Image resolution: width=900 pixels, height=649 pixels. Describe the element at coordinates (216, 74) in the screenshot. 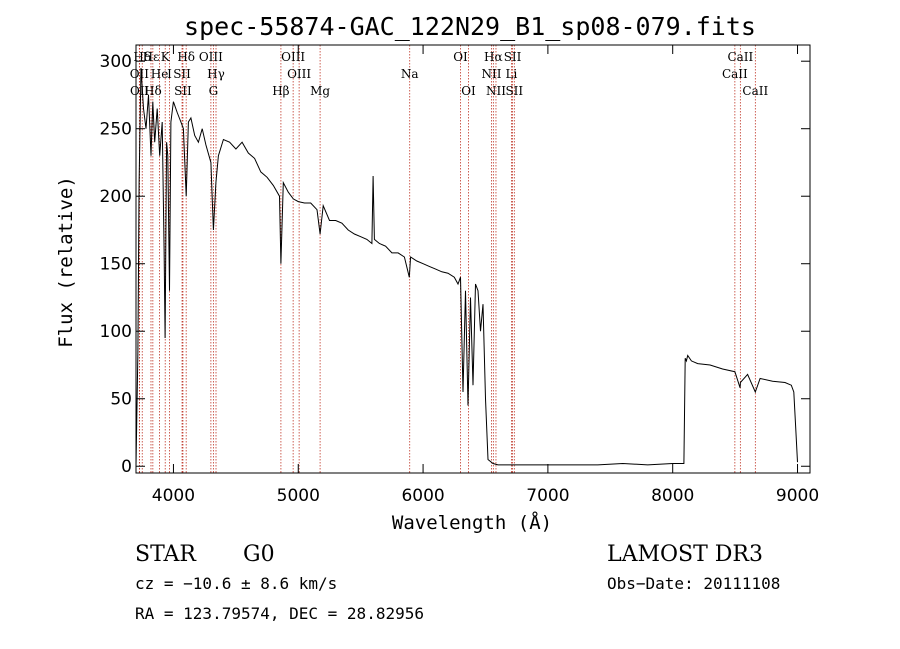

I see `emission-line-label: Hγ` at that location.